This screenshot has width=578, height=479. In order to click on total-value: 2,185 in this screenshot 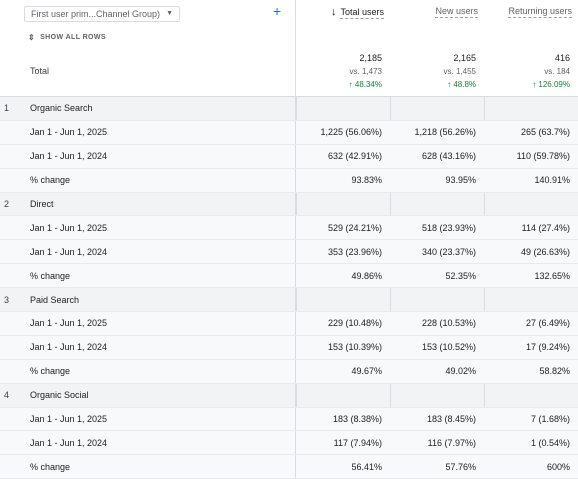, I will do `click(370, 58)`.